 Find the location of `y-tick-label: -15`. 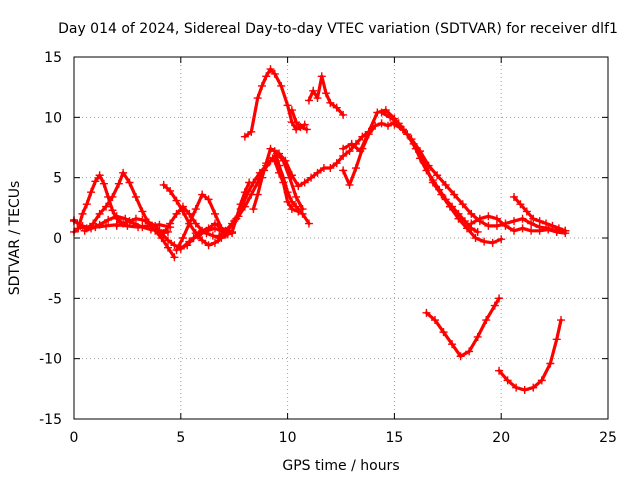

y-tick-label: -15 is located at coordinates (50, 420).